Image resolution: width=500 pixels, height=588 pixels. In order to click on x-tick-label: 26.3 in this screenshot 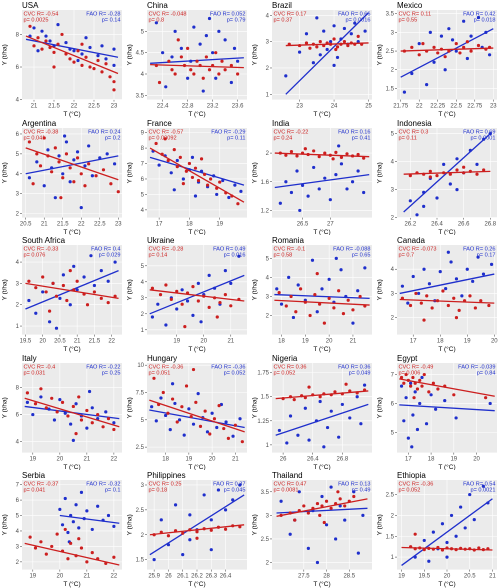, I will do `click(211, 577)`.